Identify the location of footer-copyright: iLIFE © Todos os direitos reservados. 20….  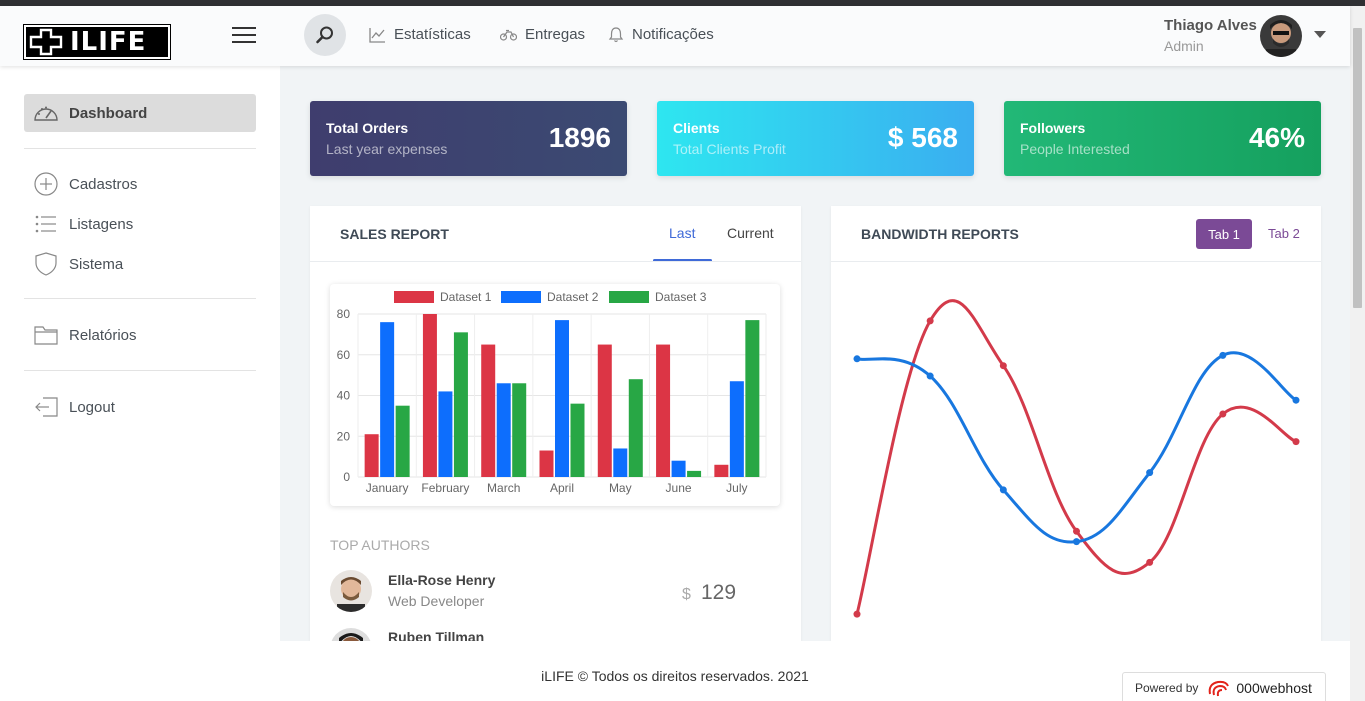
(675, 676).